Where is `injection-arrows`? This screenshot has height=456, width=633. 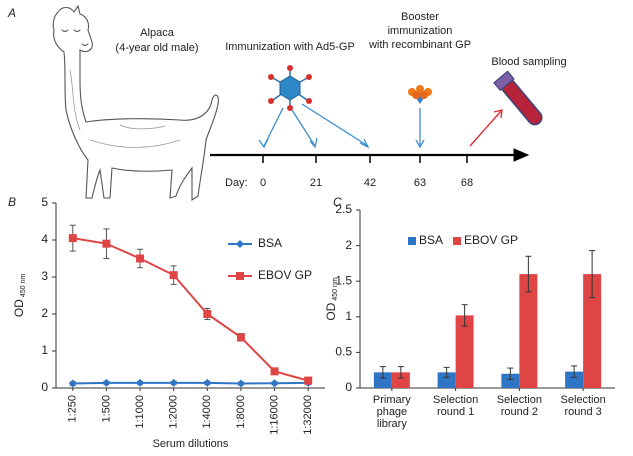
injection-arrows is located at coordinates (341, 126).